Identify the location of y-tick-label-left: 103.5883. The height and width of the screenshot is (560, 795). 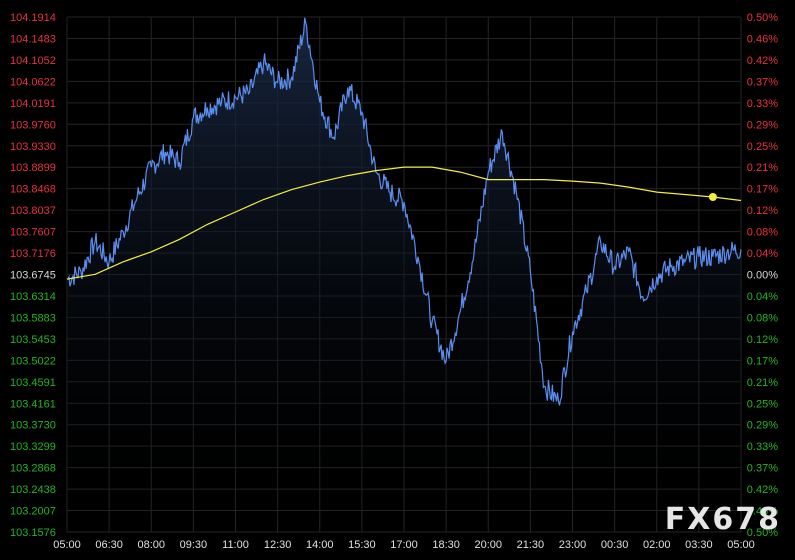
(33, 318).